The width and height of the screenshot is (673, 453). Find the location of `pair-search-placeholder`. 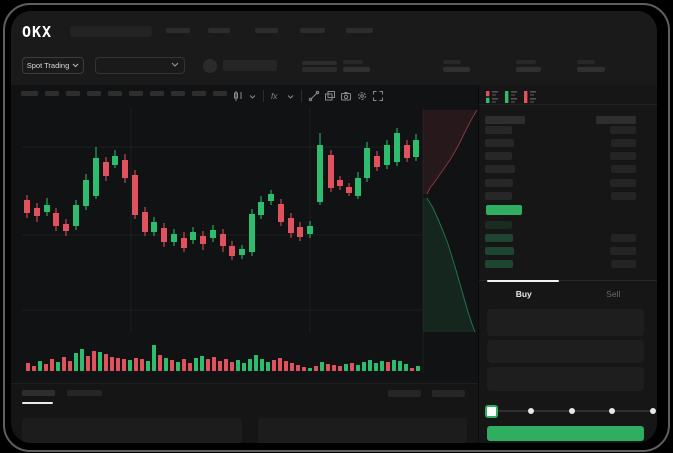

pair-search-placeholder is located at coordinates (111, 31).